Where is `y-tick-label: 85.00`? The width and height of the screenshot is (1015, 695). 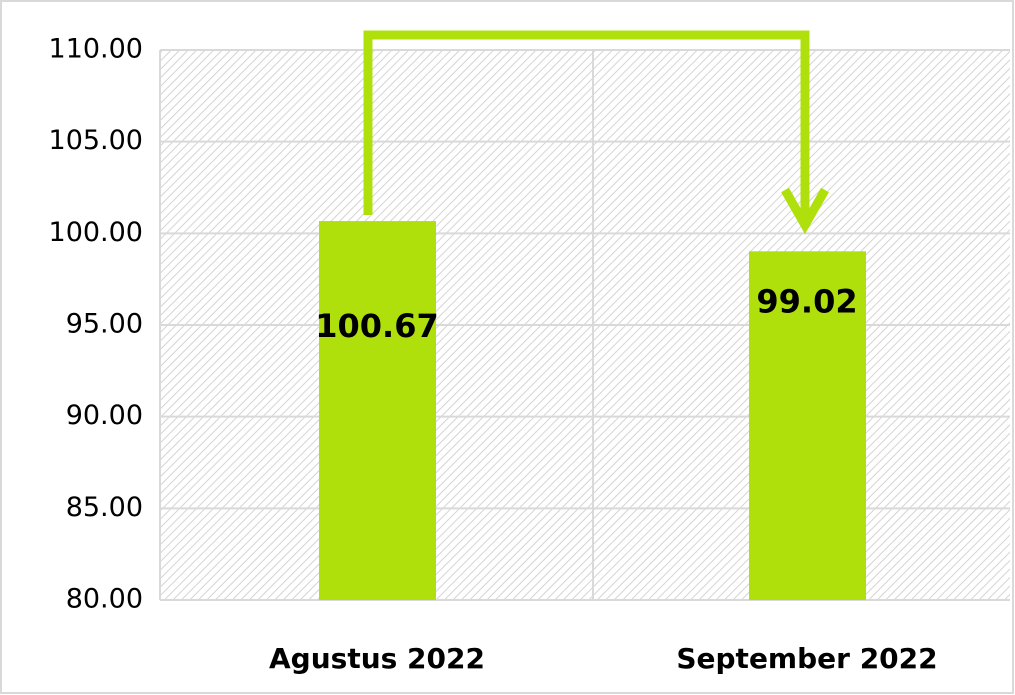 y-tick-label: 85.00 is located at coordinates (104, 507).